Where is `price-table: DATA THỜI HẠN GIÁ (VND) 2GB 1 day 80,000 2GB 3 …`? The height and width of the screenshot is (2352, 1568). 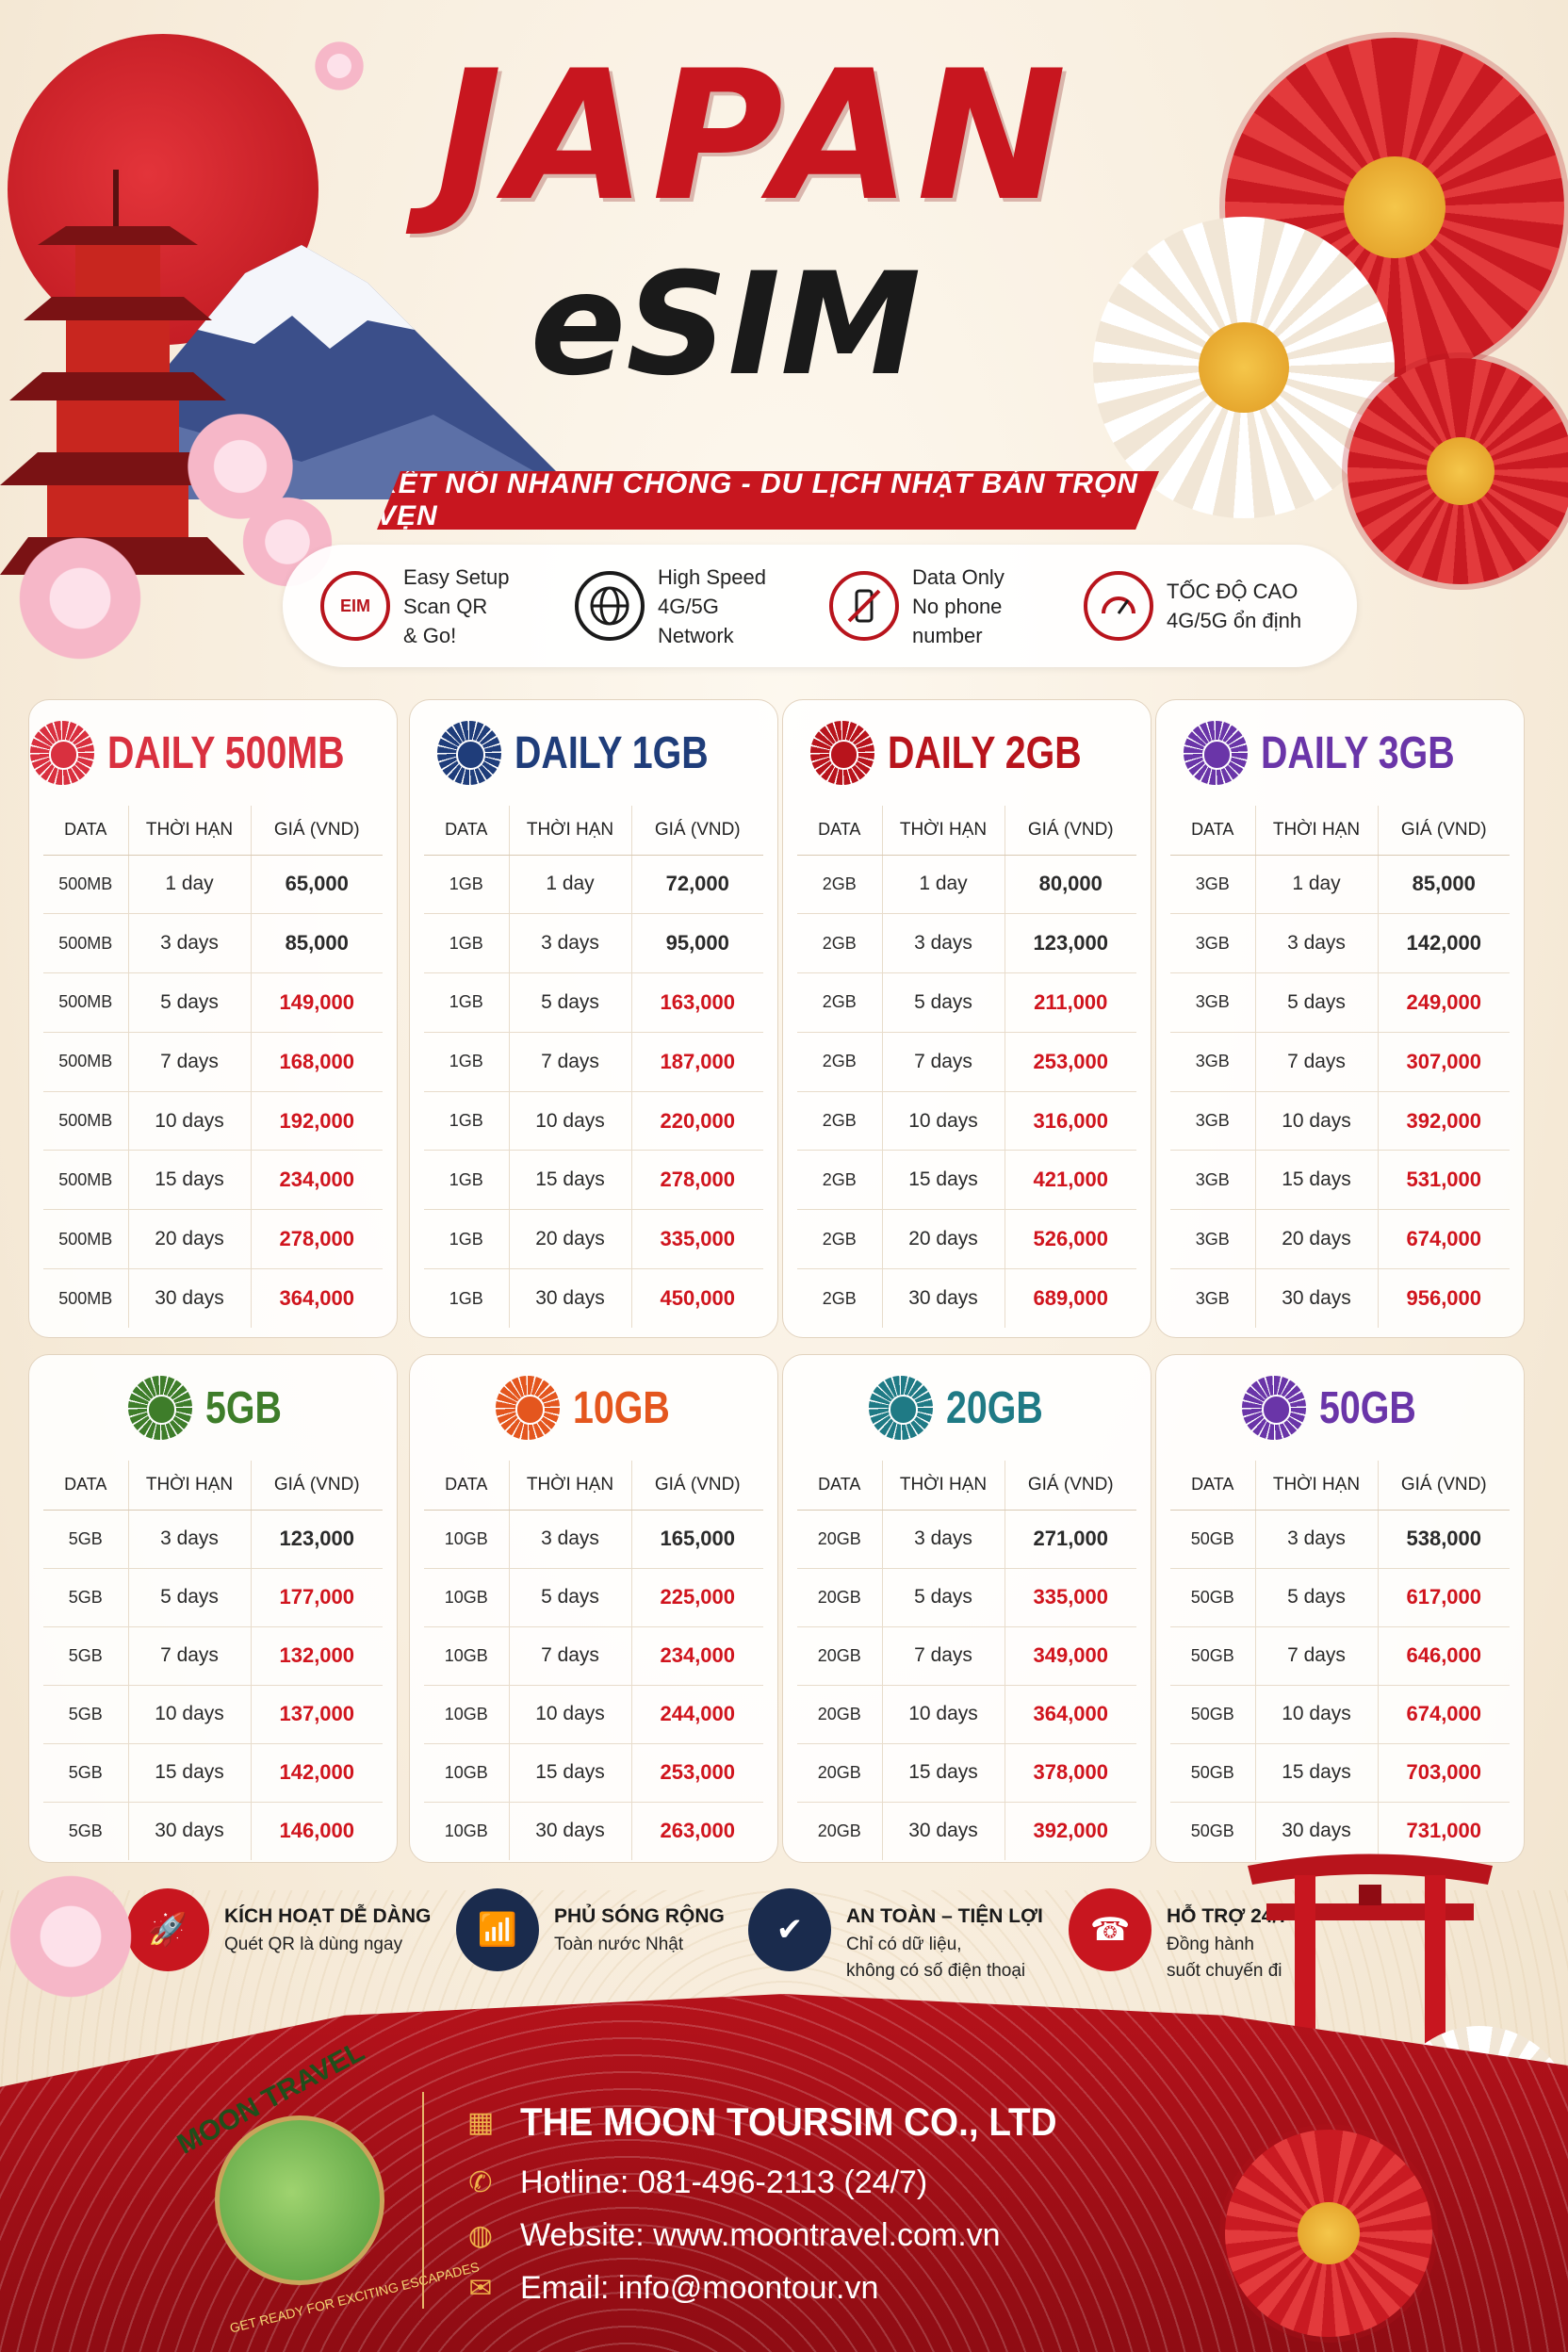 price-table: DATA THỜI HẠN GIÁ (VND) 2GB 1 day 80,000 2GB 3 … is located at coordinates (966, 1067).